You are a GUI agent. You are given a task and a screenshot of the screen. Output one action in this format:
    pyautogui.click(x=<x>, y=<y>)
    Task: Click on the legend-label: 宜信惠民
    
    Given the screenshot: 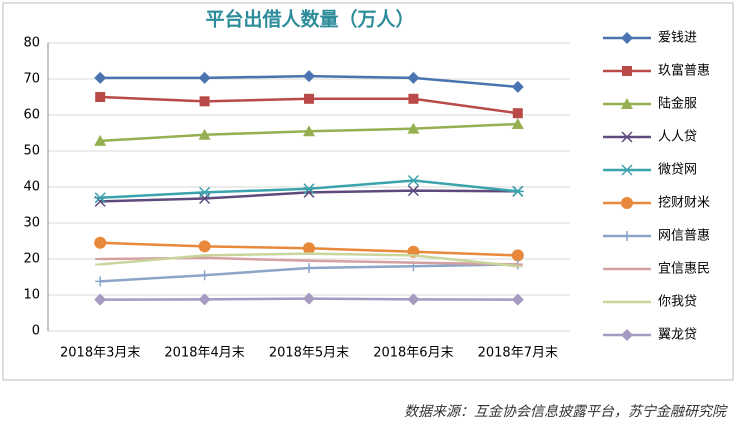 What is the action you would take?
    pyautogui.click(x=684, y=269)
    